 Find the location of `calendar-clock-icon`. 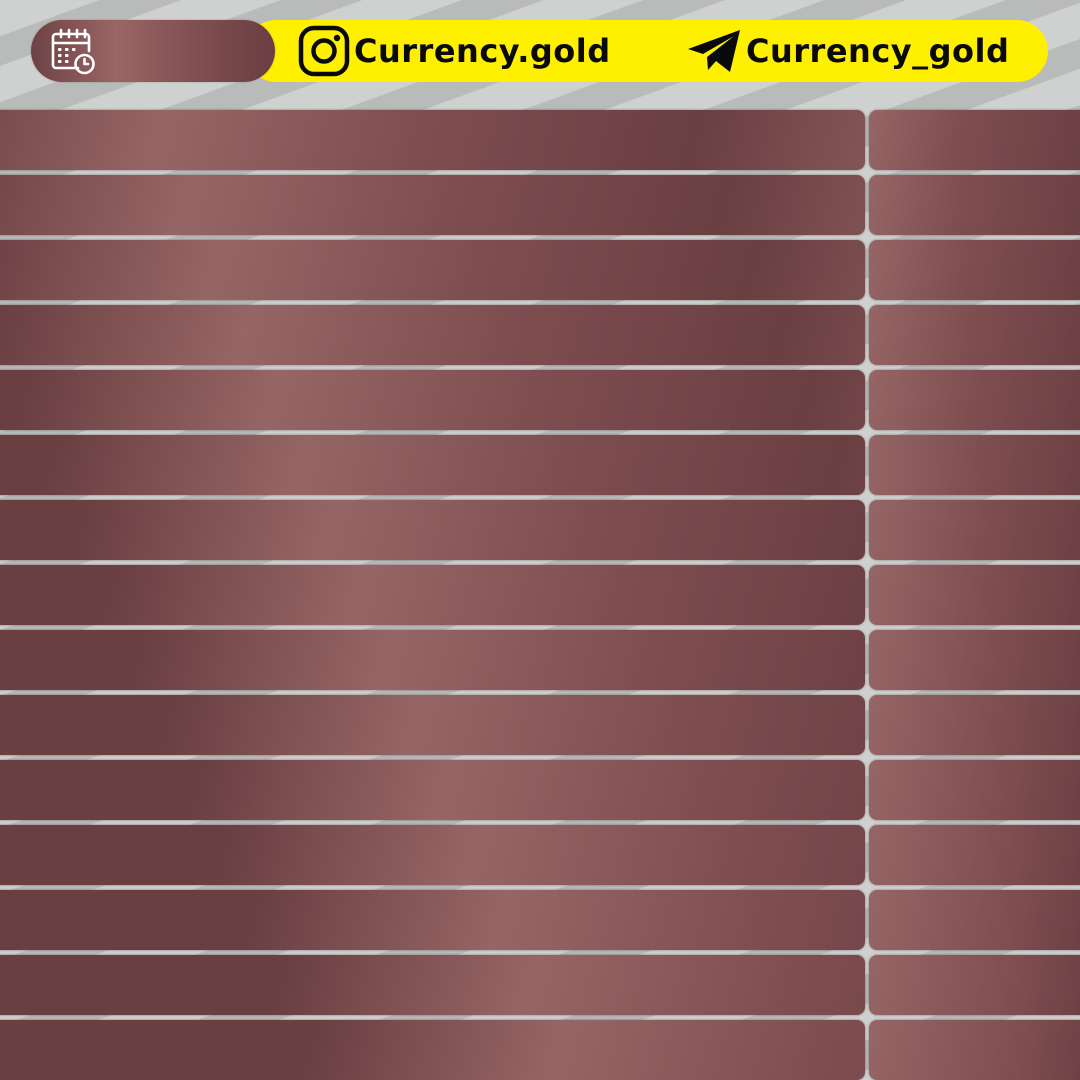

calendar-clock-icon is located at coordinates (73, 51).